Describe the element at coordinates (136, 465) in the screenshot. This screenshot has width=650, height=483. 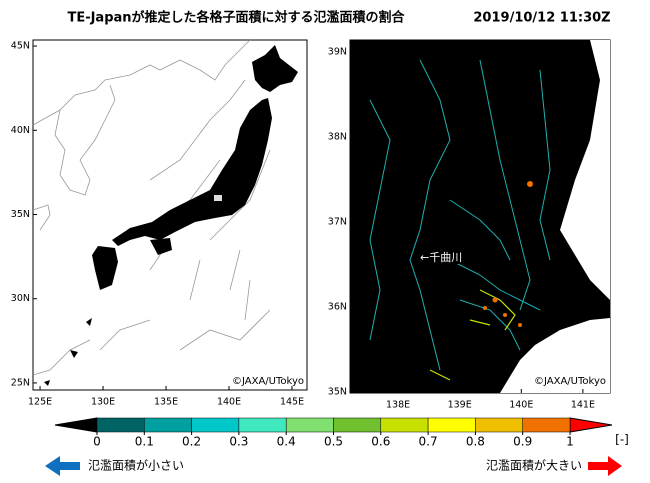
I see `legend-small: 氾濫面積が小さい` at that location.